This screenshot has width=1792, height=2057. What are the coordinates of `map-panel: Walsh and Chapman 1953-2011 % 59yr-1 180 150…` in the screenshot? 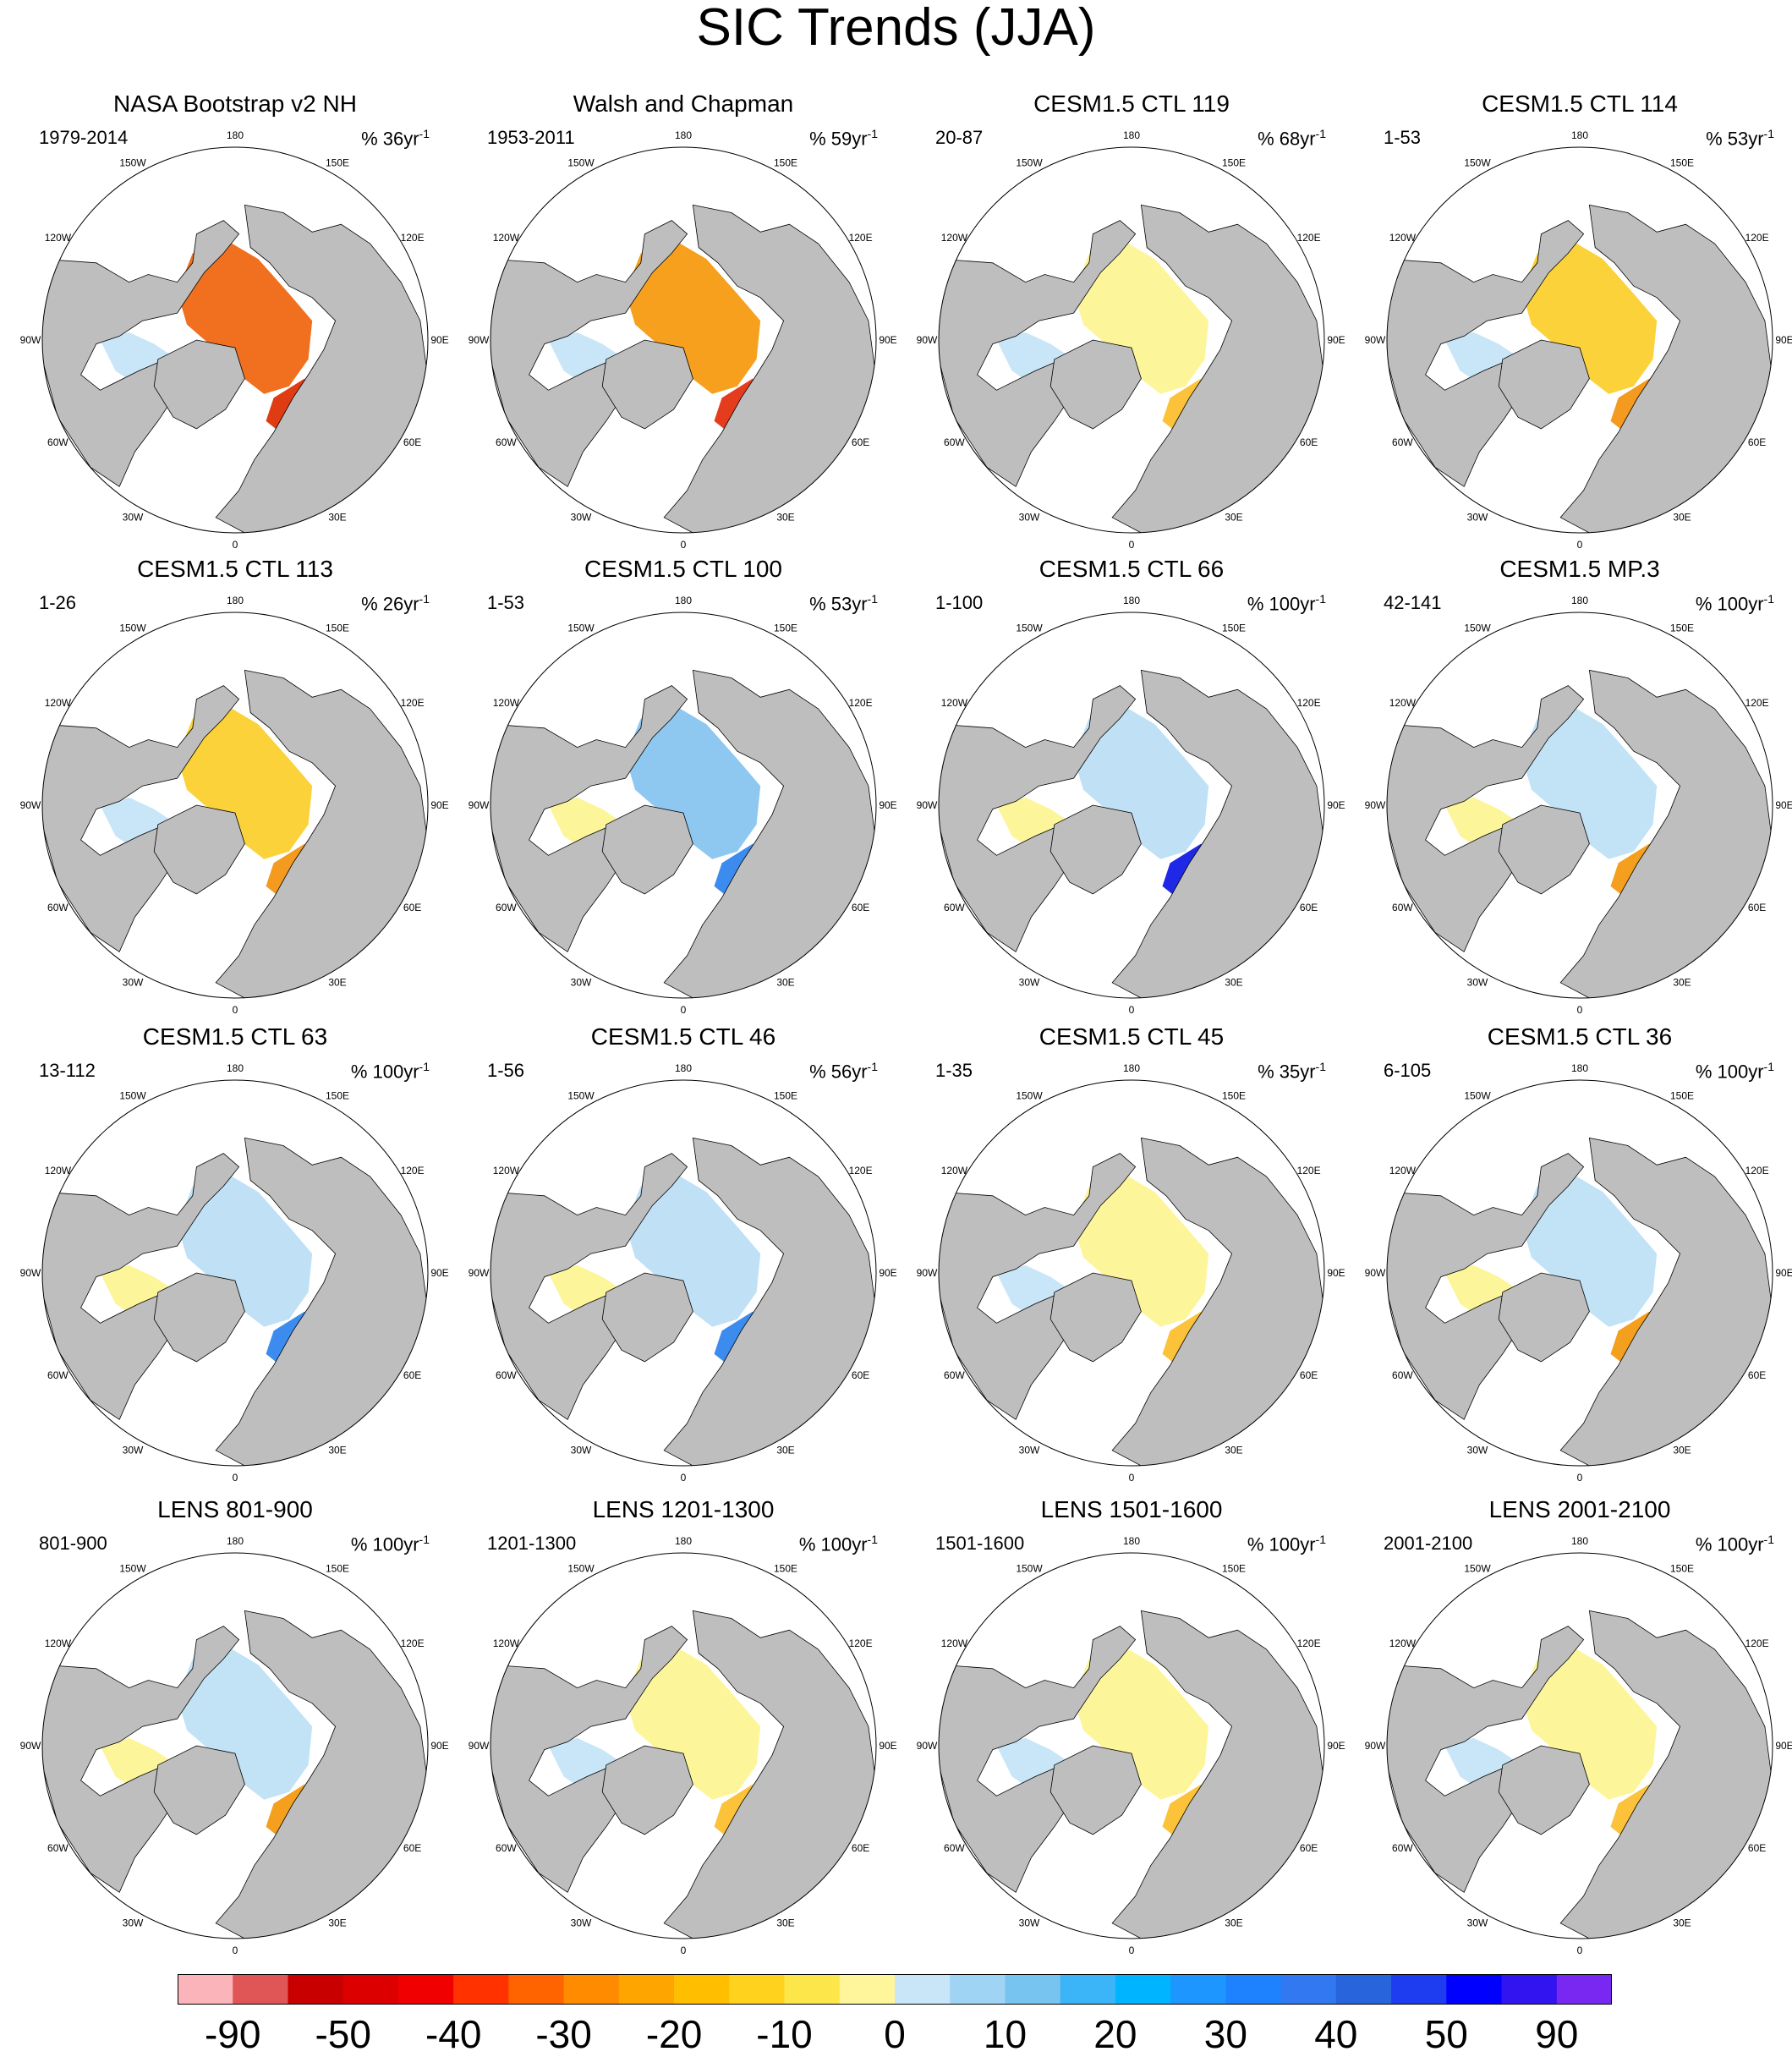 It's located at (683, 326).